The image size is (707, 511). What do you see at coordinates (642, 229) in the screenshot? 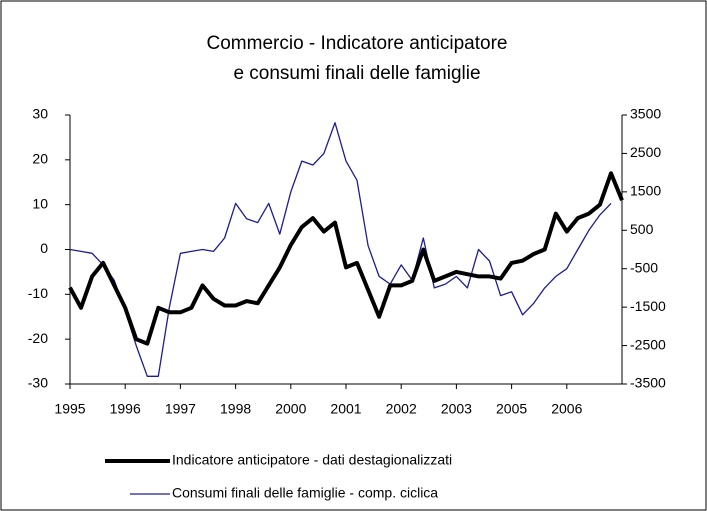
I see `y2-tick-label: 500` at bounding box center [642, 229].